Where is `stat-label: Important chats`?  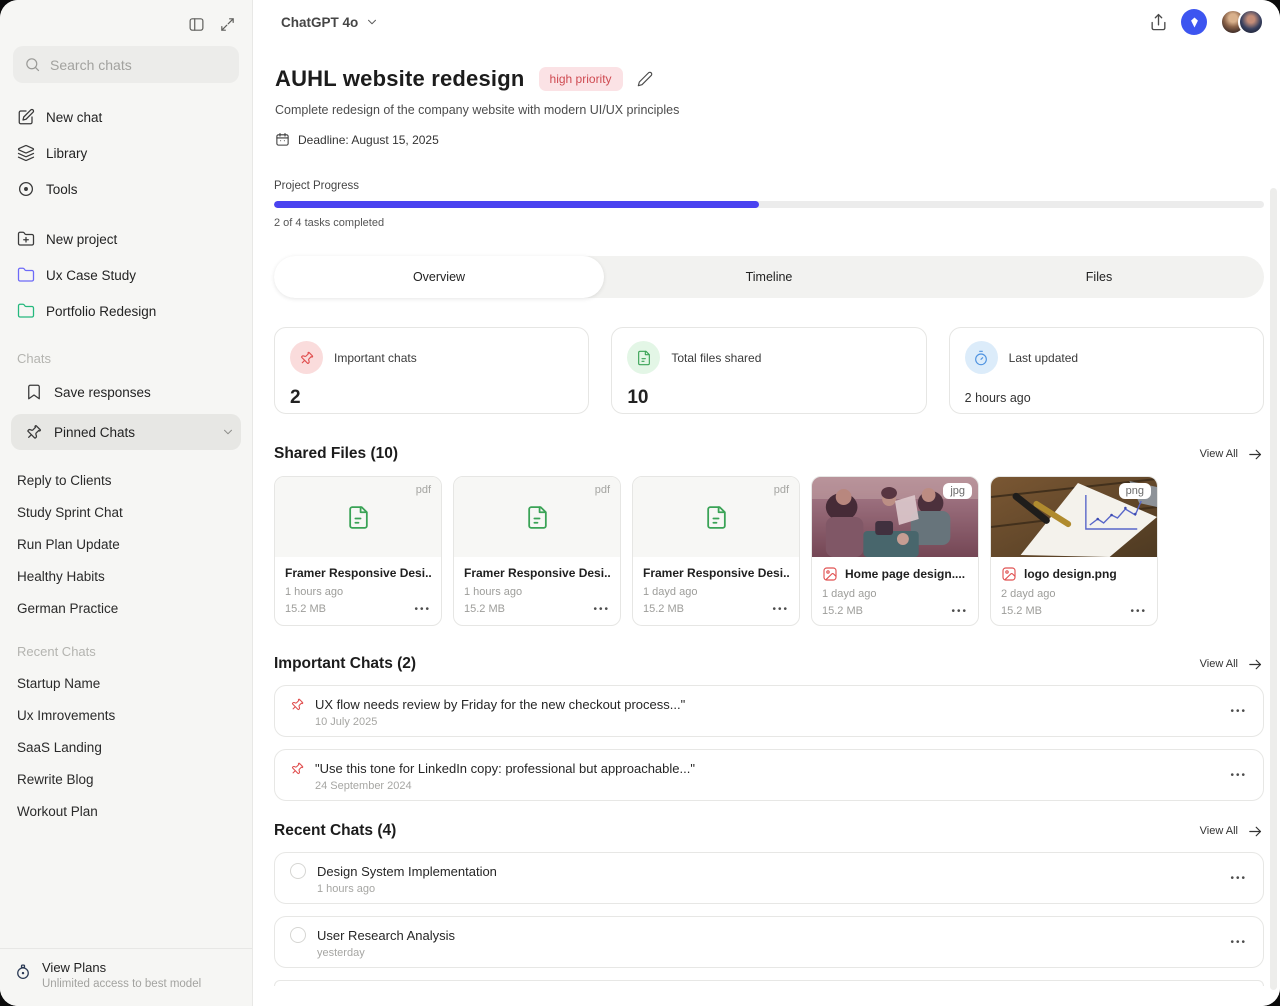
stat-label: Important chats is located at coordinates (375, 357).